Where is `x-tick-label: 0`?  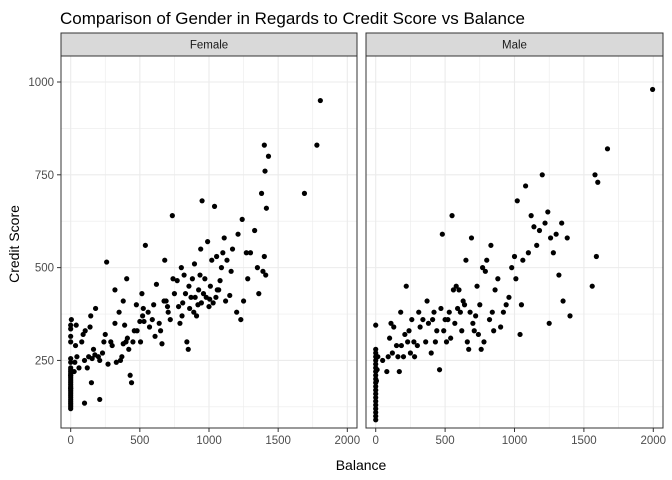 x-tick-label: 0 is located at coordinates (70, 441).